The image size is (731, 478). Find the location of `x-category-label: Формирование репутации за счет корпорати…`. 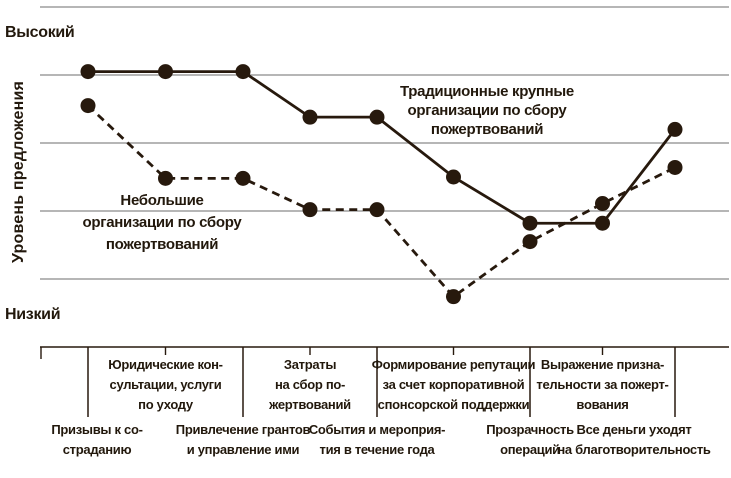

x-category-label: Формирование репутации за счет корпорати… is located at coordinates (453, 384).